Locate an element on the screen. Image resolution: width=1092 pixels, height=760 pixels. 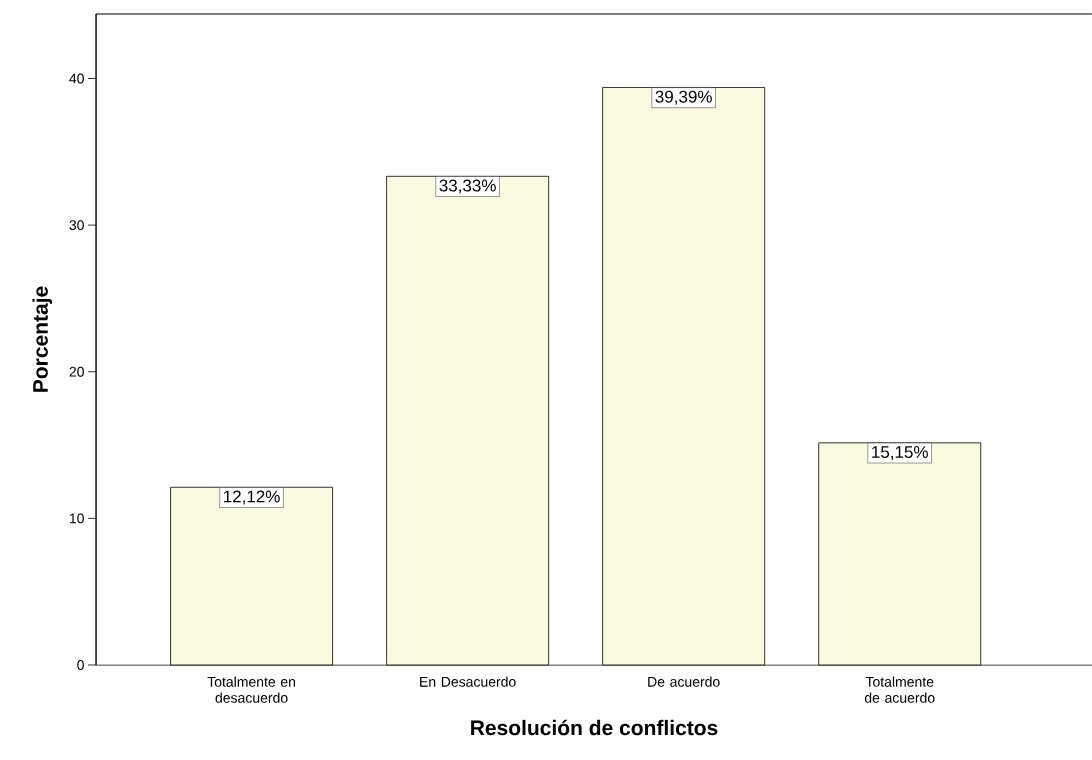
x-tick-label: De acuerdo is located at coordinates (684, 681).